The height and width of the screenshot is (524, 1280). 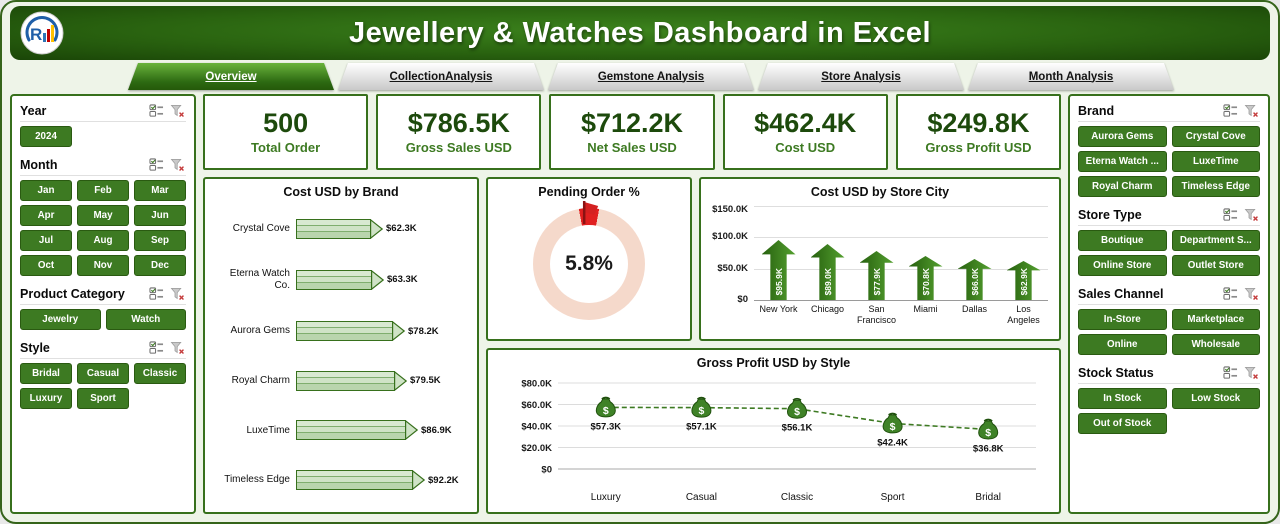 I want to click on category-label: Dallas, so click(x=974, y=309).